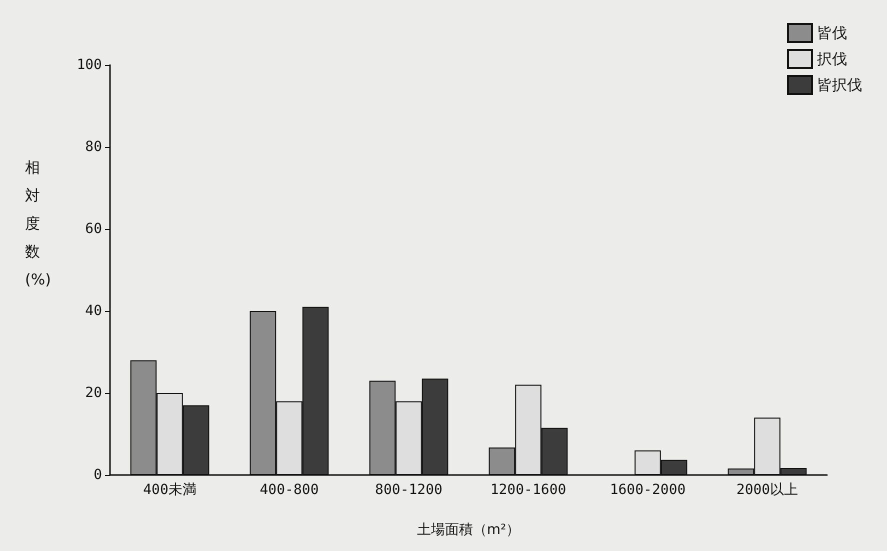  I want to click on x-tick-label: 1600-2000, so click(648, 490).